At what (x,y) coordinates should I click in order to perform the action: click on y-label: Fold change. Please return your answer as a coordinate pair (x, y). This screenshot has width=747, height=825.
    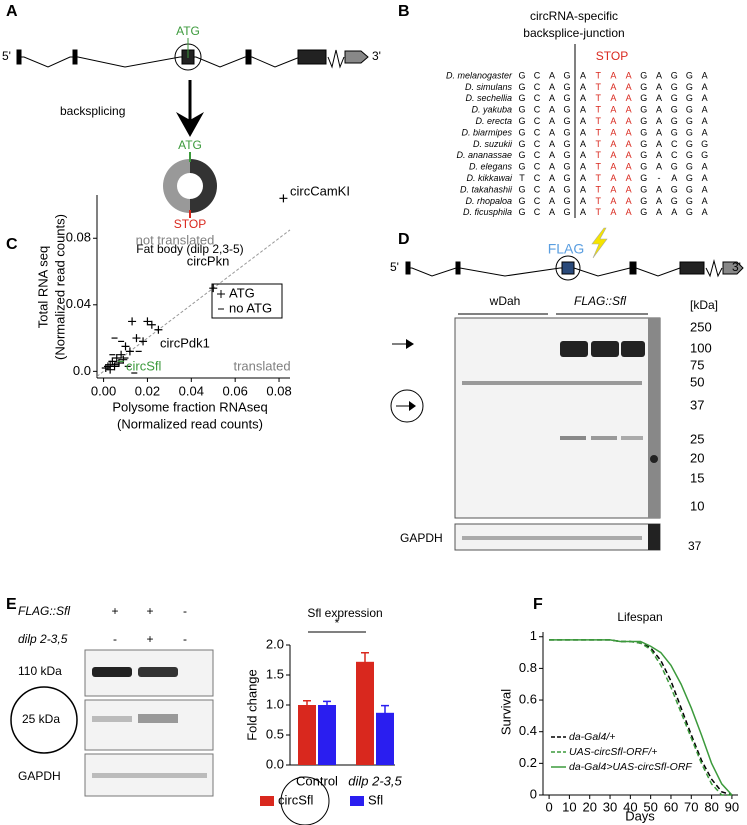
    Looking at the image, I should click on (251, 705).